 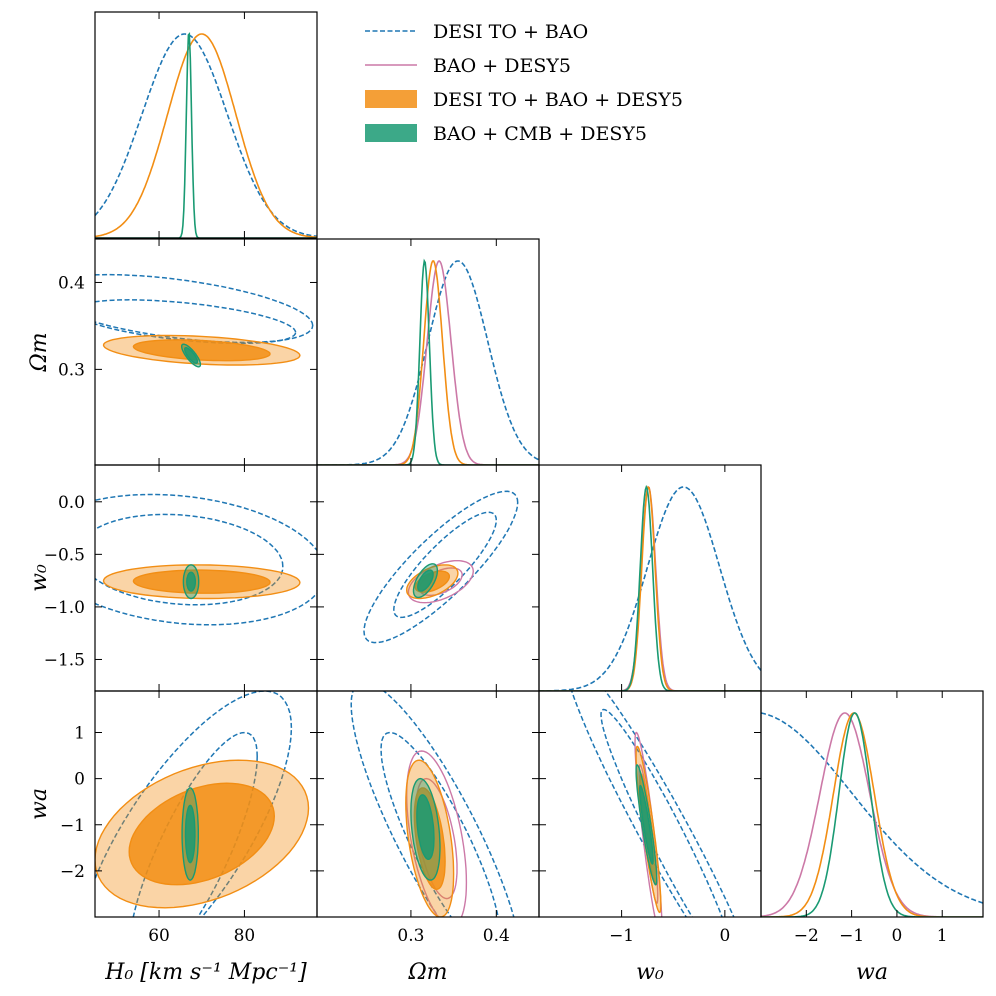 I want to click on x-tick-label-Om: 0.4, so click(x=496, y=936).